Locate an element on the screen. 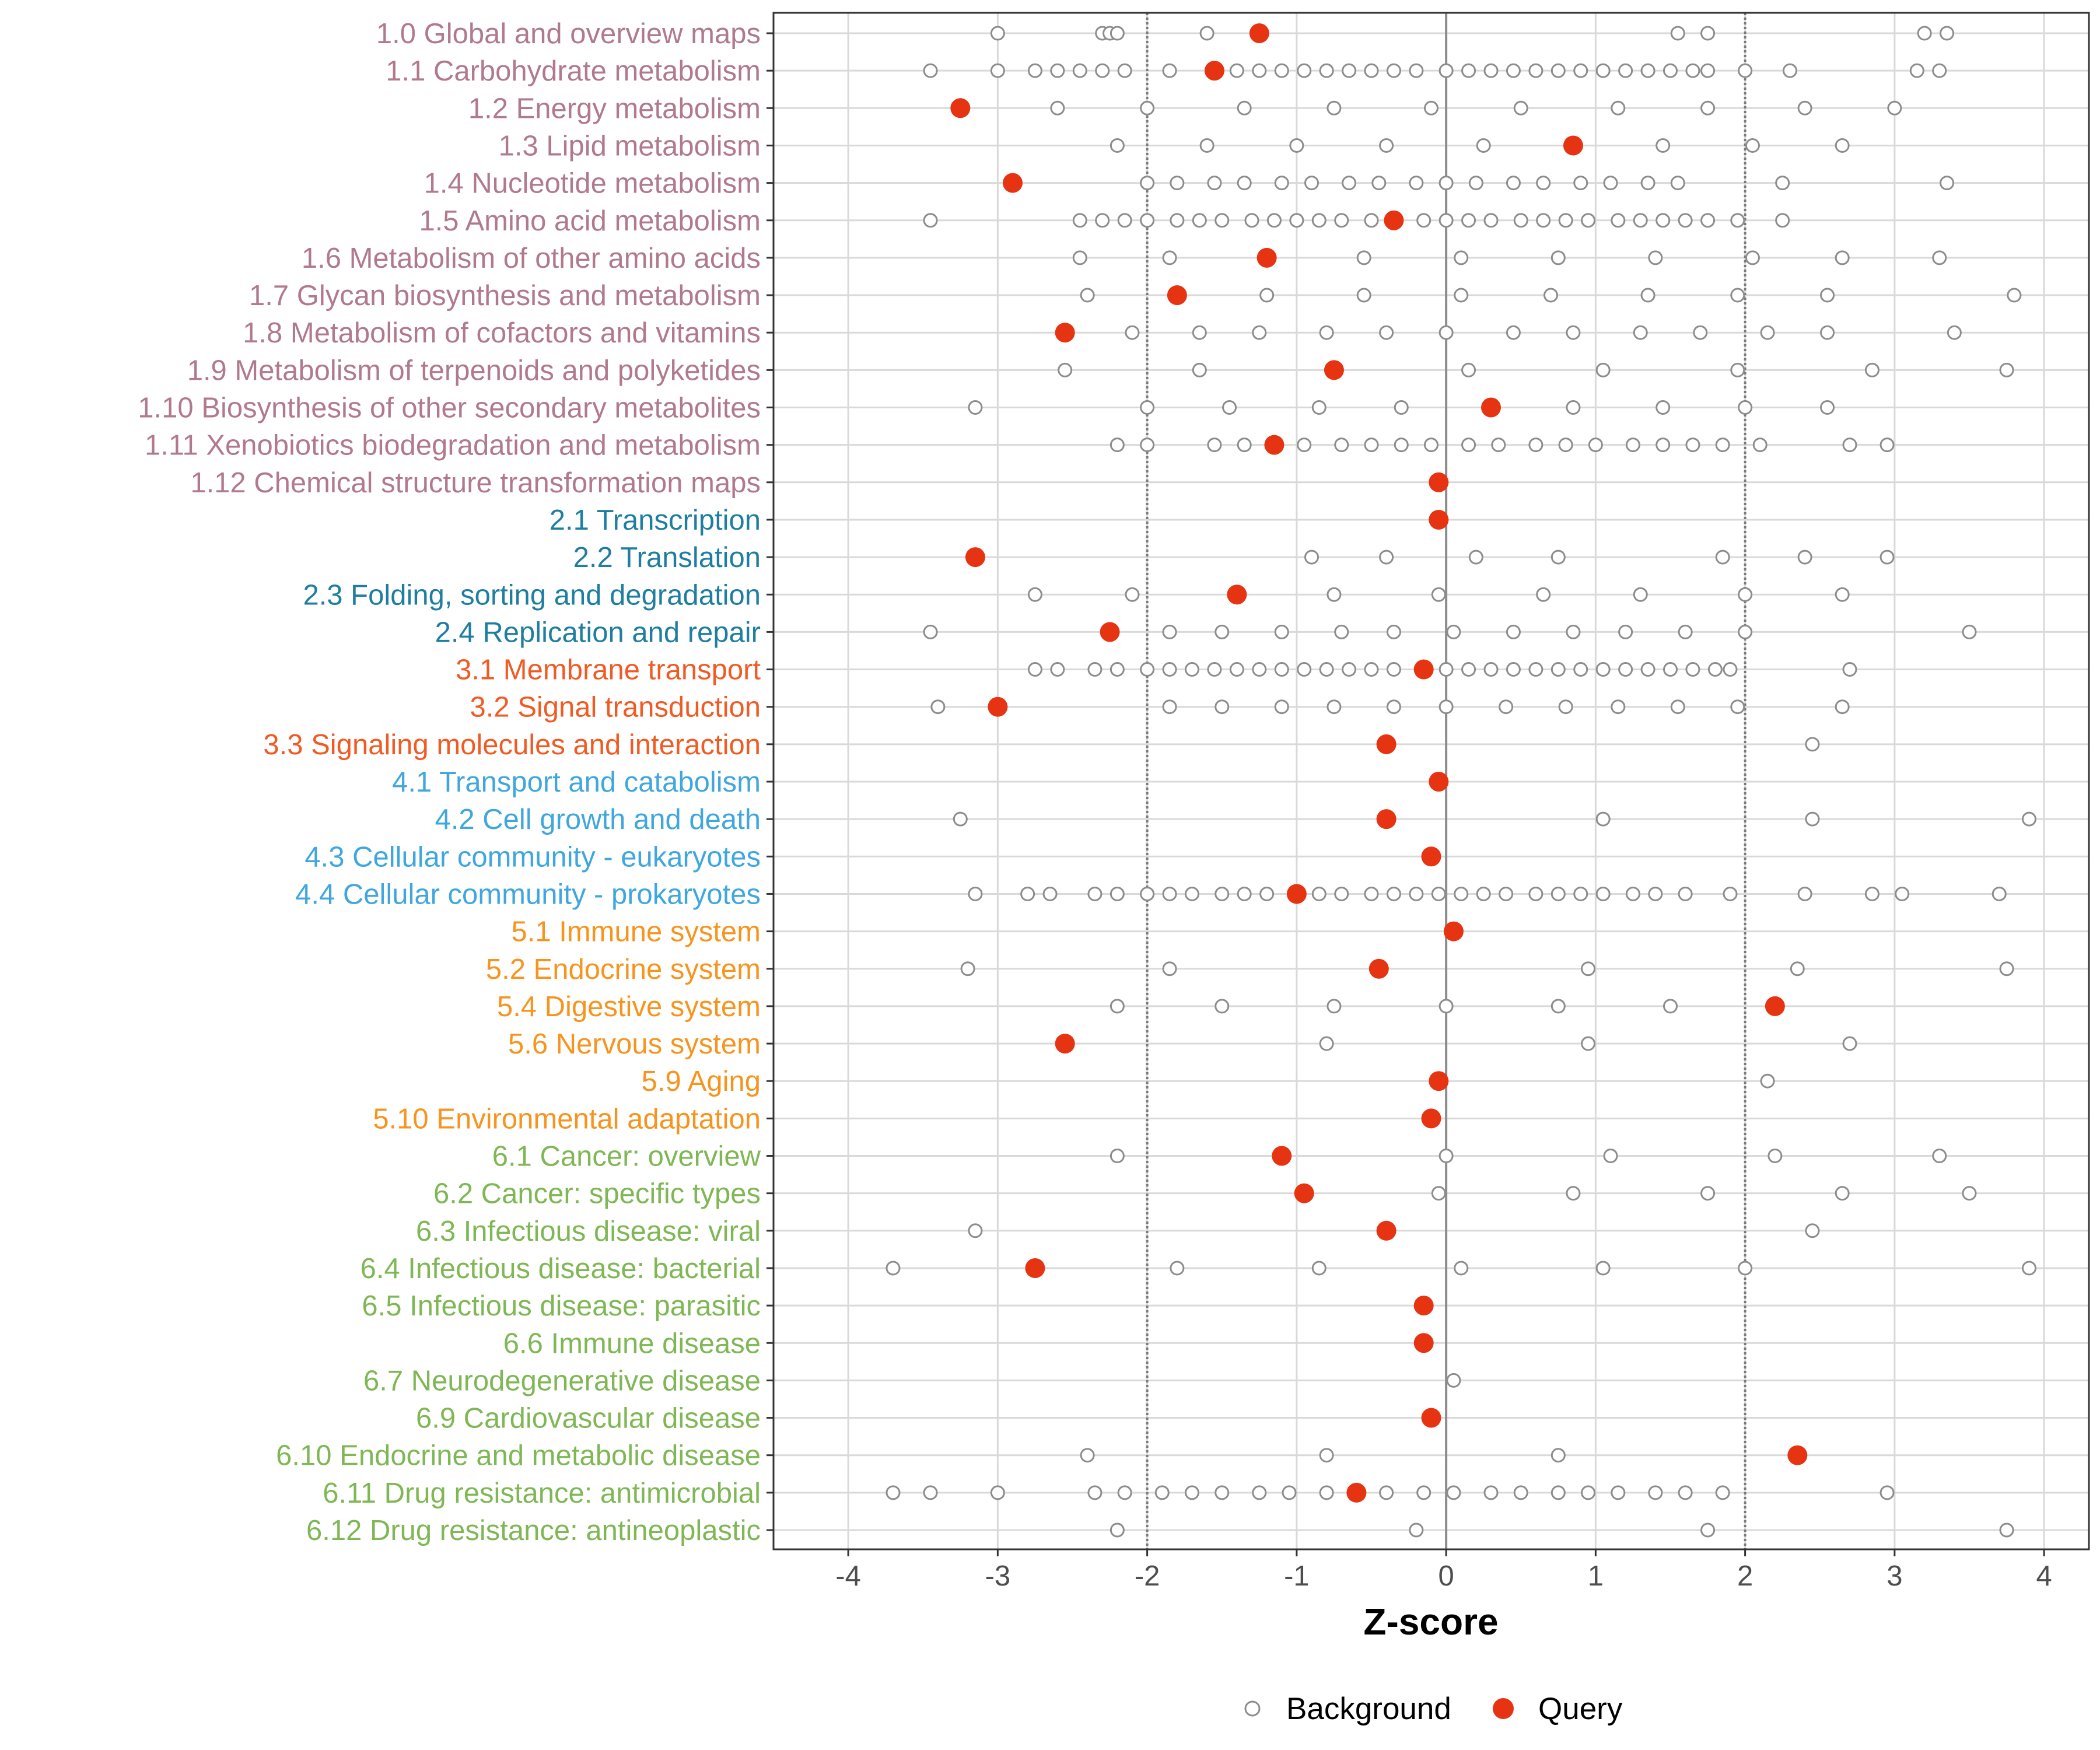  category-label: 3.1 Membrane transport is located at coordinates (608, 670).